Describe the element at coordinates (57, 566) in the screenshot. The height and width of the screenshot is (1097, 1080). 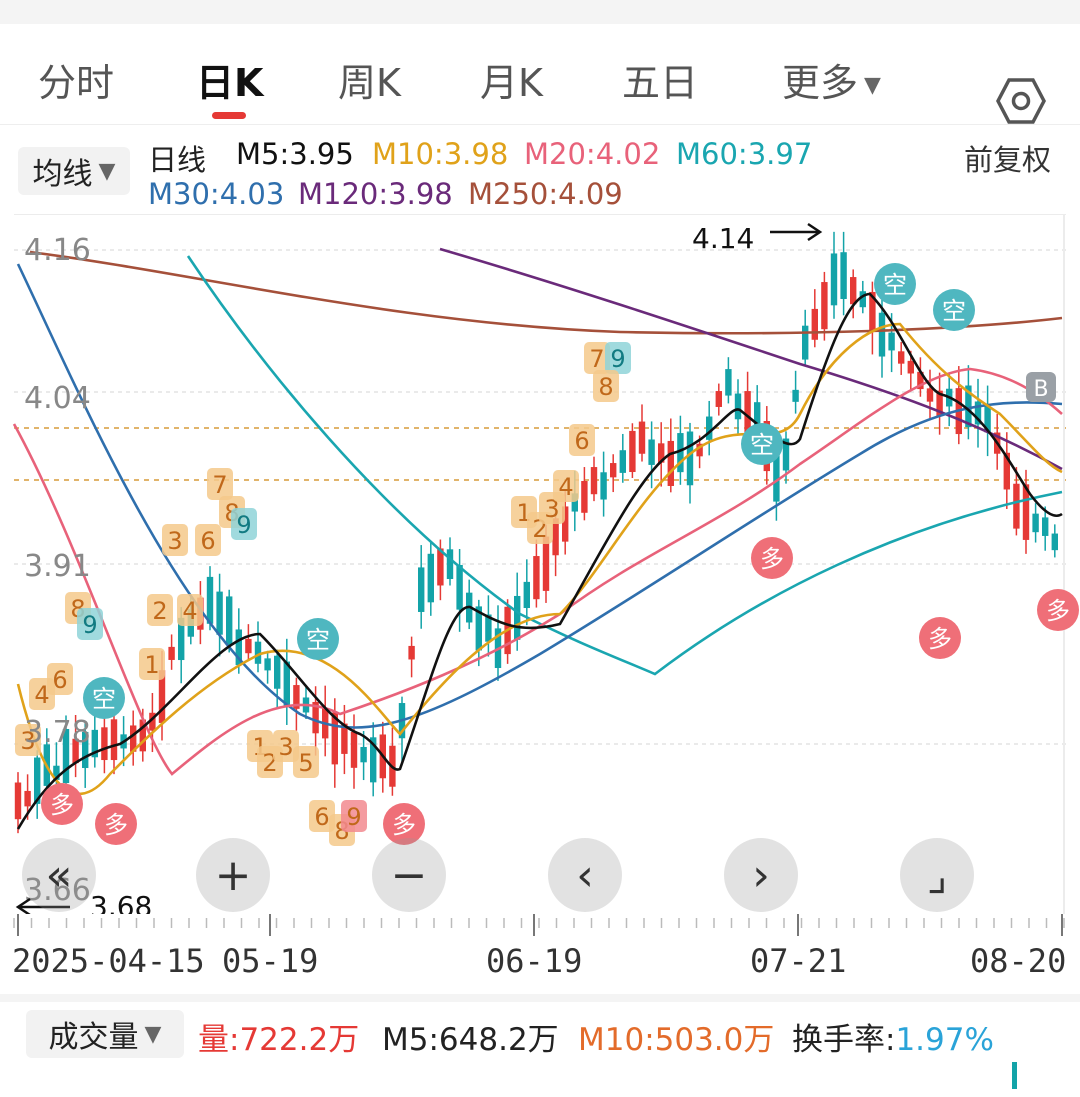
I see `price-label-3: 3.91` at that location.